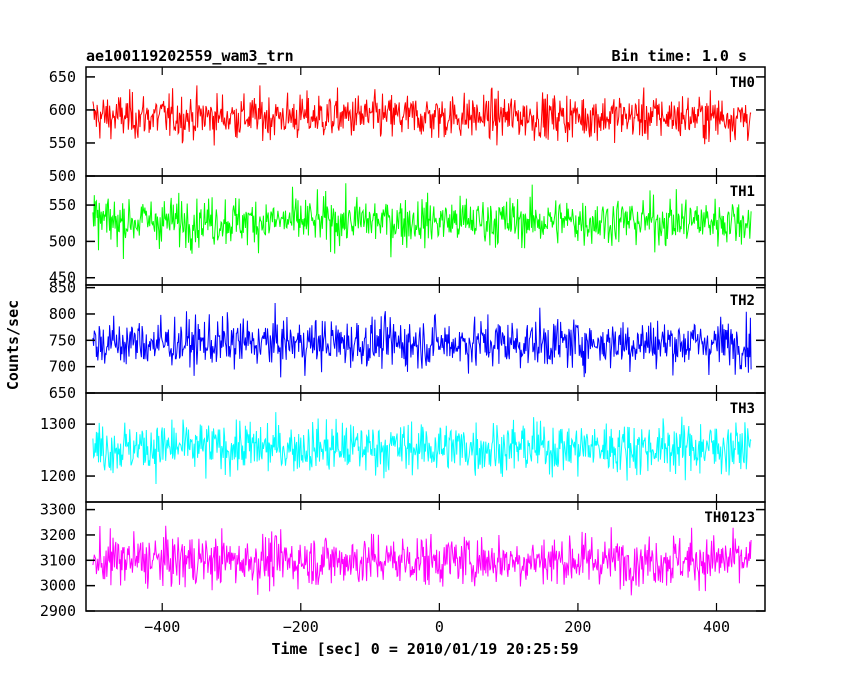 Image resolution: width=850 pixels, height=680 pixels. I want to click on panel-label-th0: TH0, so click(742, 83).